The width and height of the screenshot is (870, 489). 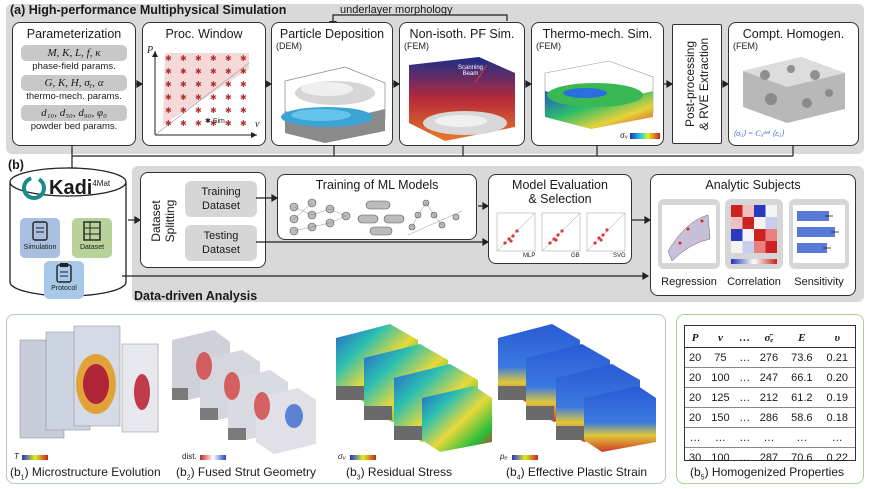 I want to click on correlation-heatmap, so click(x=754, y=234).